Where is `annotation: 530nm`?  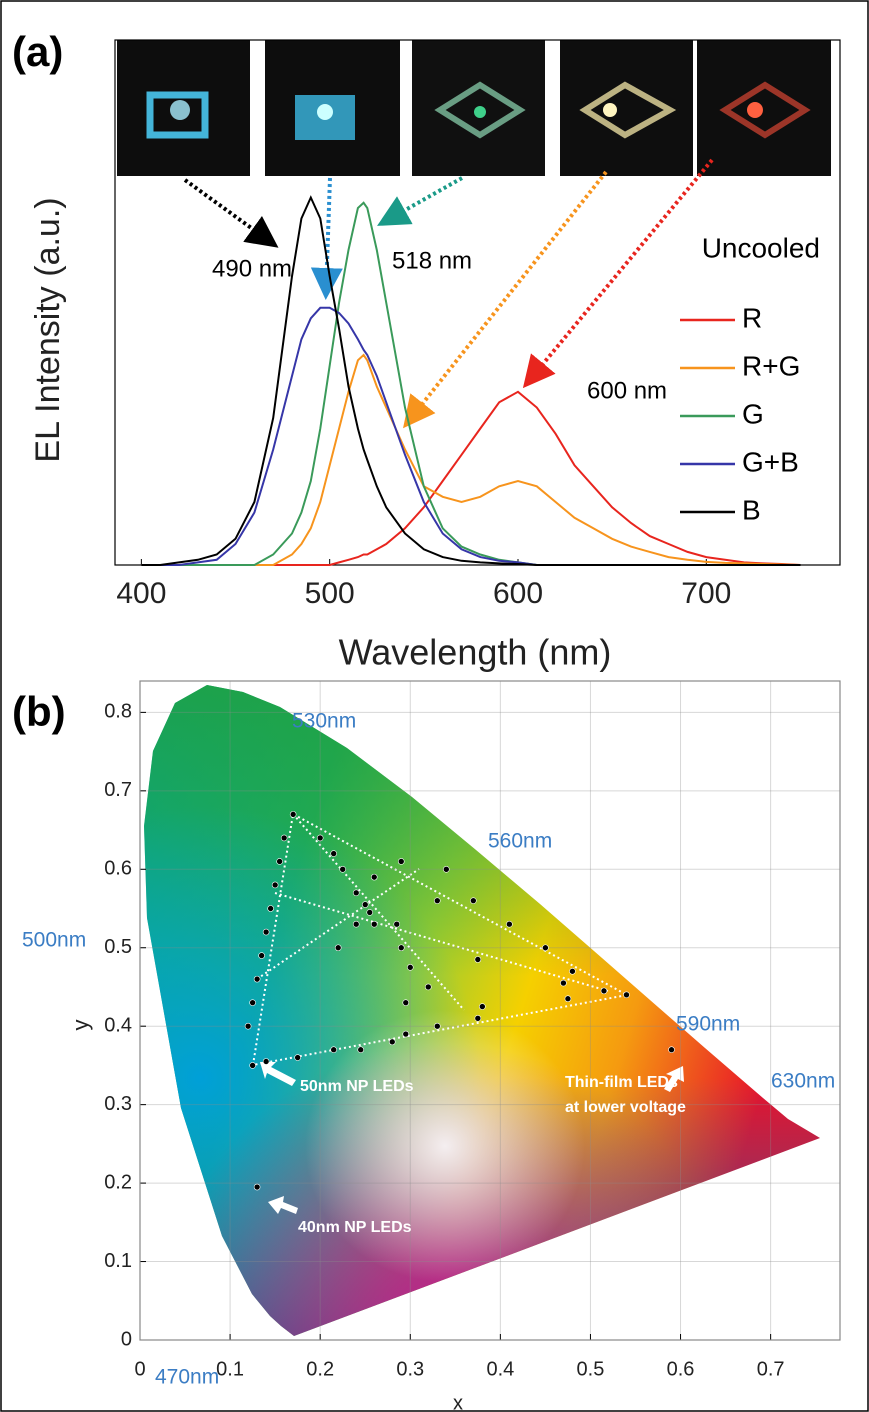
annotation: 530nm is located at coordinates (324, 721).